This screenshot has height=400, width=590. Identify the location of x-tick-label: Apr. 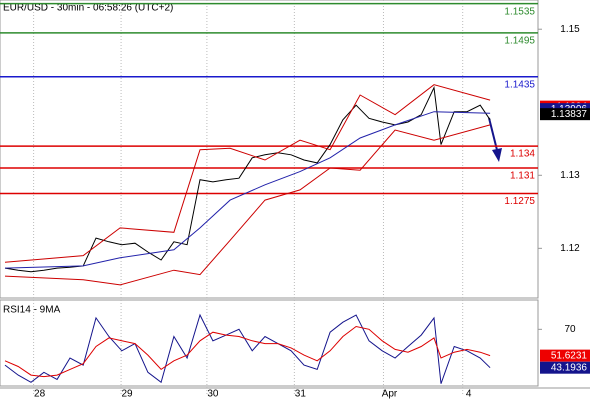
(390, 394).